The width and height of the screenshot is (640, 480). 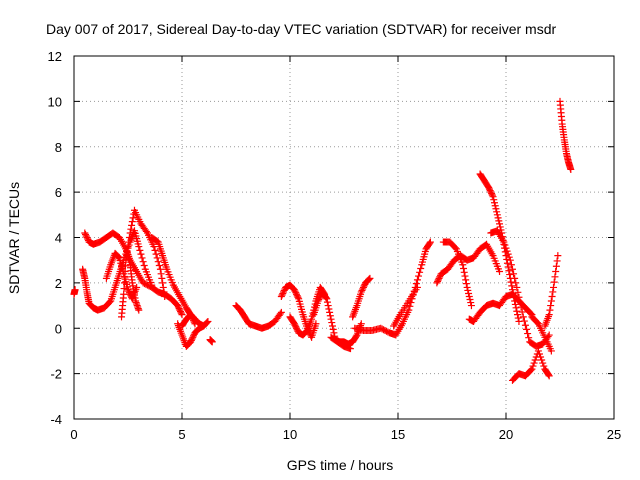 I want to click on series-arc-e, so click(x=154, y=282).